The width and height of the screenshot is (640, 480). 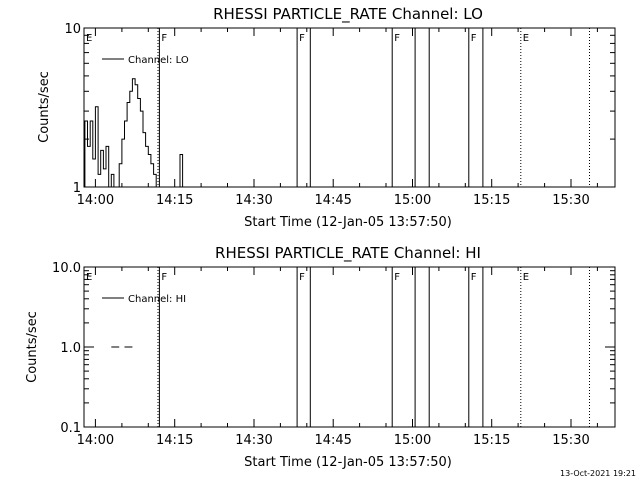 What do you see at coordinates (491, 440) in the screenshot?
I see `x-tick-label-hi-5: 15:15` at bounding box center [491, 440].